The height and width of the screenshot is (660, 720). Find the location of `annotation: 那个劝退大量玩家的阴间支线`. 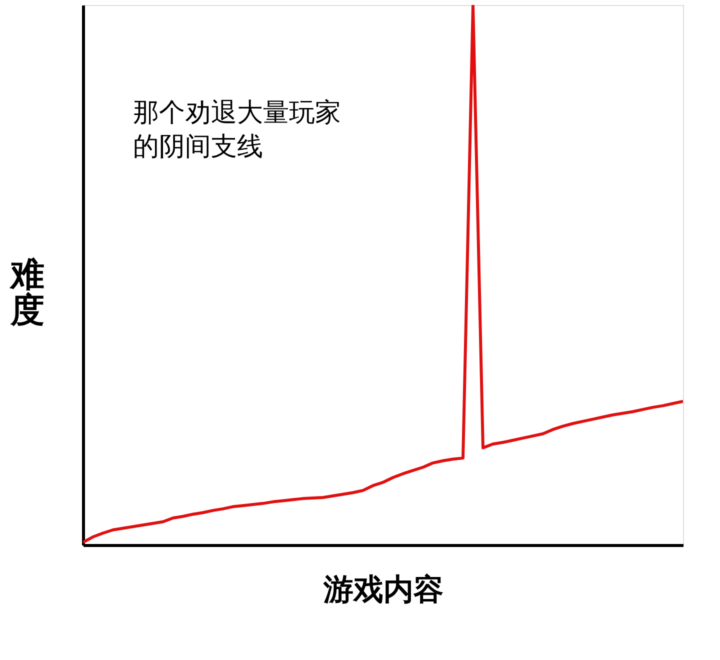

annotation: 那个劝退大量玩家的阴间支线 is located at coordinates (237, 130).